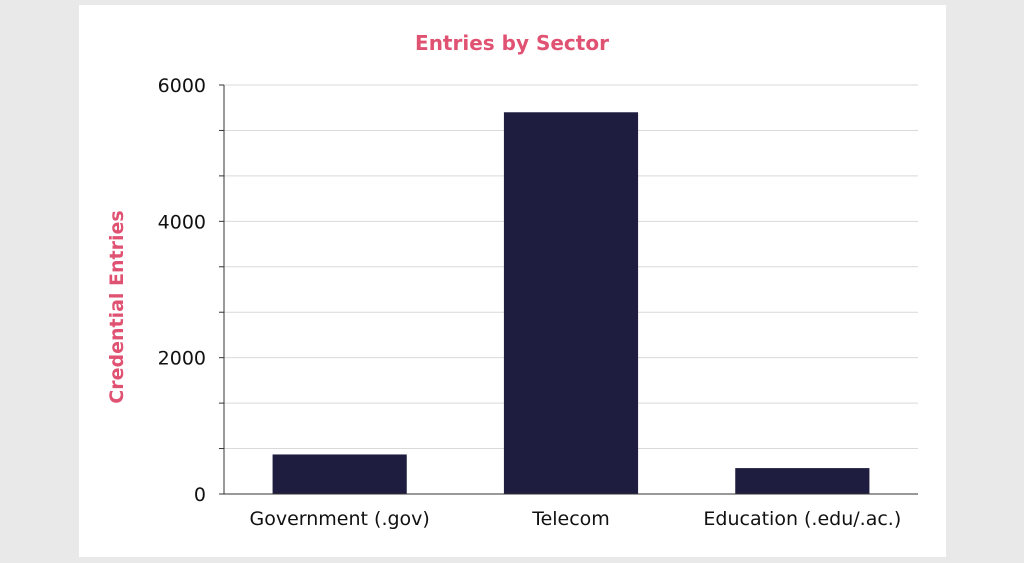 The height and width of the screenshot is (563, 1024). What do you see at coordinates (182, 290) in the screenshot?
I see `y-tick-labels: 0 2000 4000 6000` at bounding box center [182, 290].